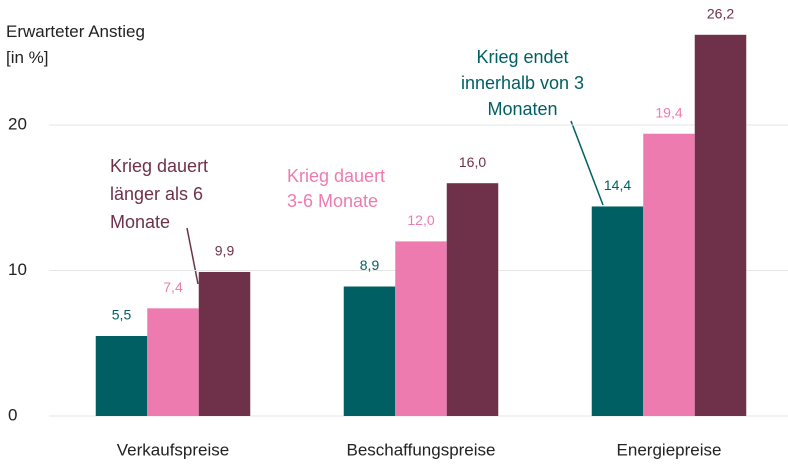 The width and height of the screenshot is (788, 468). What do you see at coordinates (75, 31) in the screenshot?
I see `y-axis-label: Erwarteter Anstieg` at bounding box center [75, 31].